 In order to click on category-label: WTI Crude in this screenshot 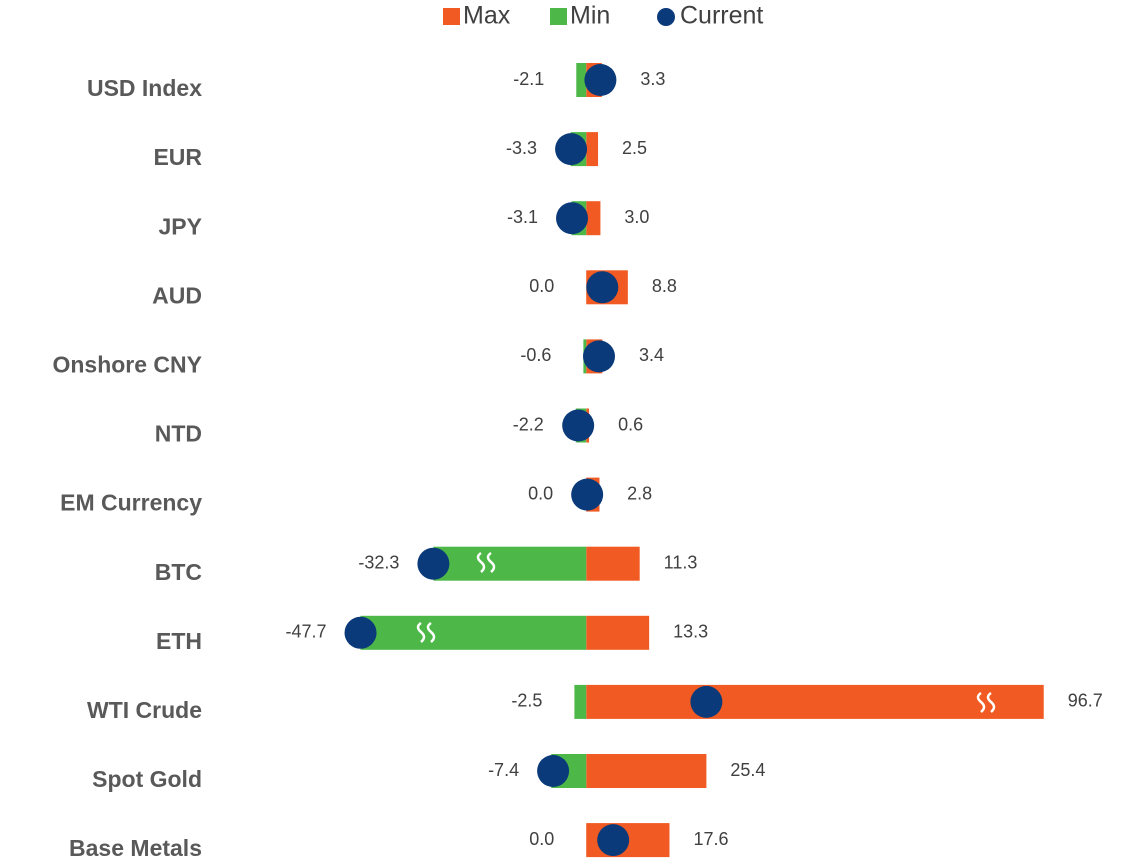, I will do `click(144, 710)`.